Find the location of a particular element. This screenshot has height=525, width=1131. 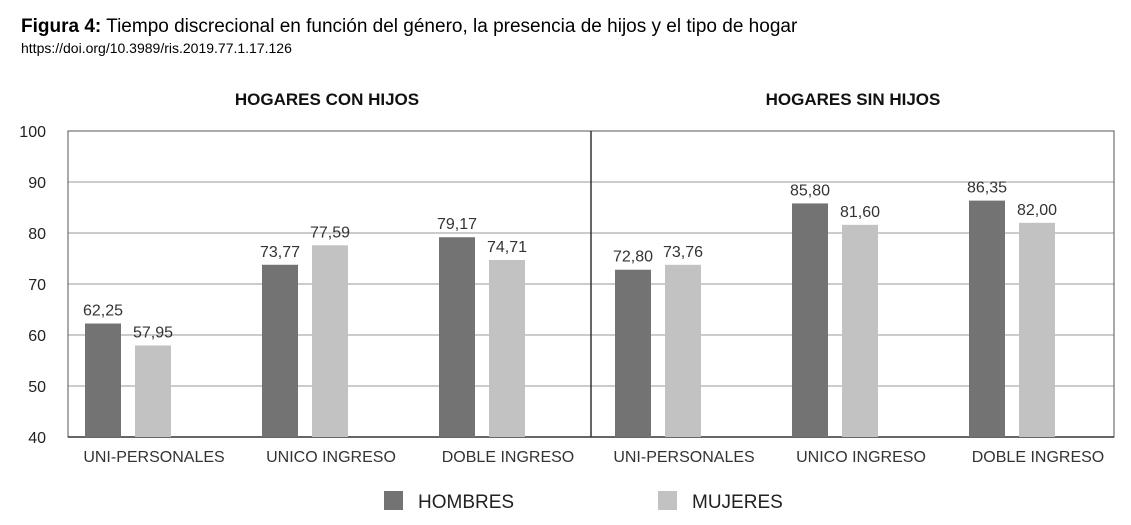

data-label: 85,80 is located at coordinates (810, 190).